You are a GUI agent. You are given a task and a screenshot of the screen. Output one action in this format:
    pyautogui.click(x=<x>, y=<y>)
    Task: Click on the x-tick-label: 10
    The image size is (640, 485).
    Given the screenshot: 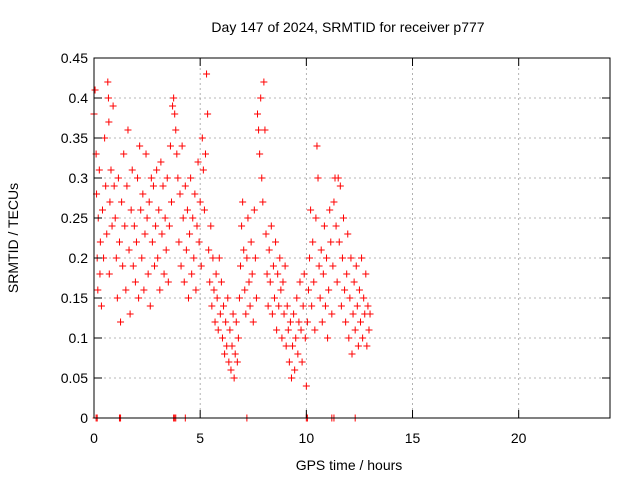 What is the action you would take?
    pyautogui.click(x=307, y=438)
    